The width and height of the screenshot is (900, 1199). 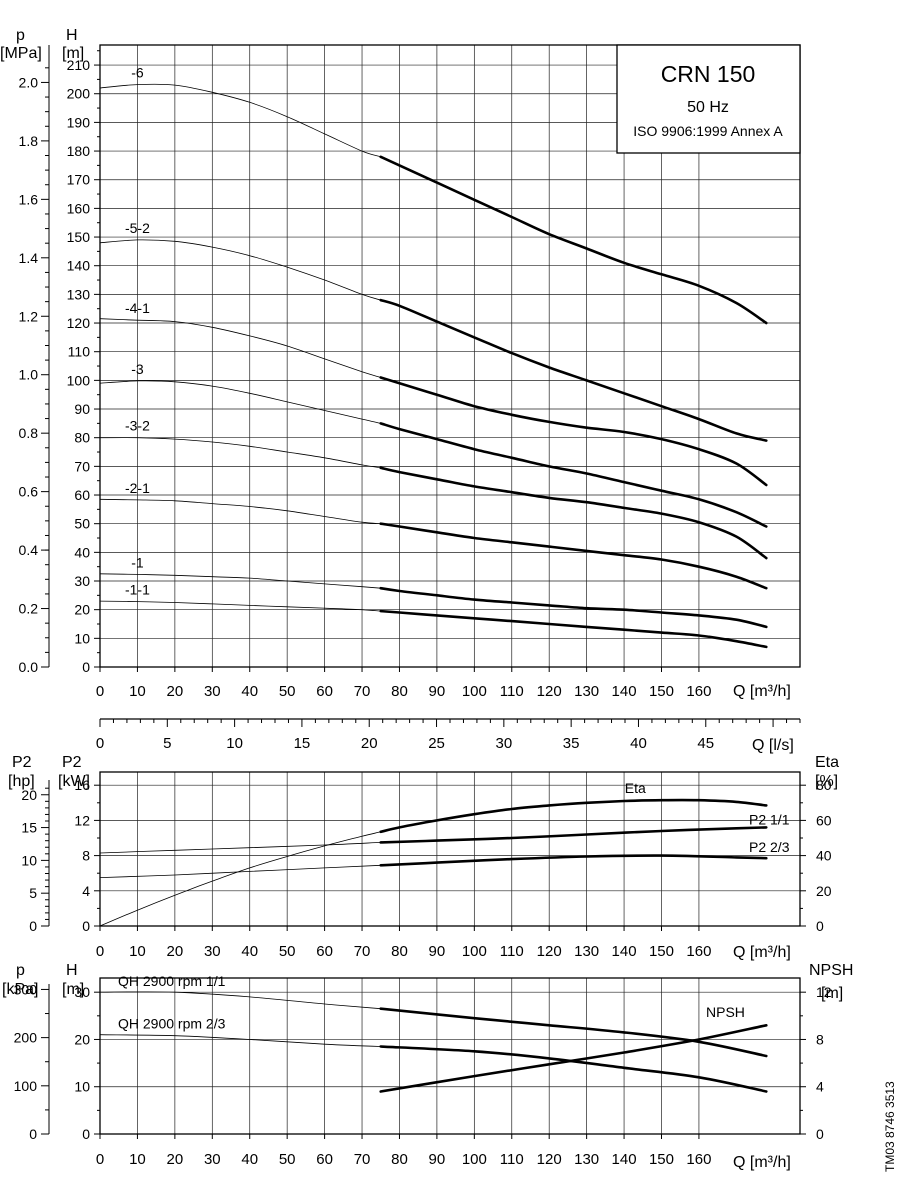 What do you see at coordinates (29, 550) in the screenshot?
I see `mpa-tick-label: 0.4` at bounding box center [29, 550].